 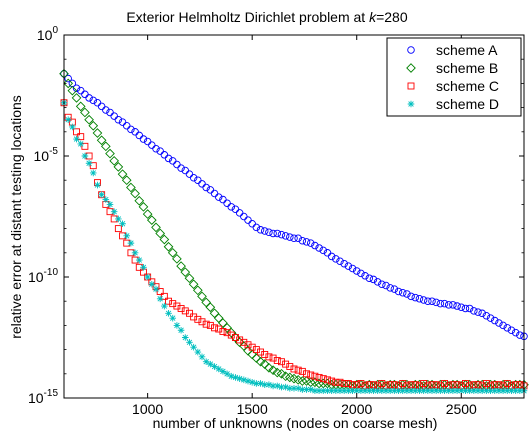 I want to click on legend-label: scheme A, so click(x=467, y=50).